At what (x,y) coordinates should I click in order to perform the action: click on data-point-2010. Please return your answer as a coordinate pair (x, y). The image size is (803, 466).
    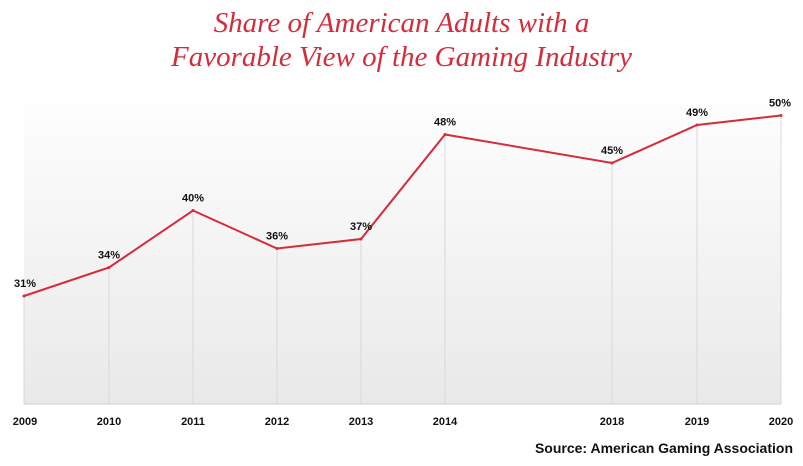
    Looking at the image, I should click on (109, 267).